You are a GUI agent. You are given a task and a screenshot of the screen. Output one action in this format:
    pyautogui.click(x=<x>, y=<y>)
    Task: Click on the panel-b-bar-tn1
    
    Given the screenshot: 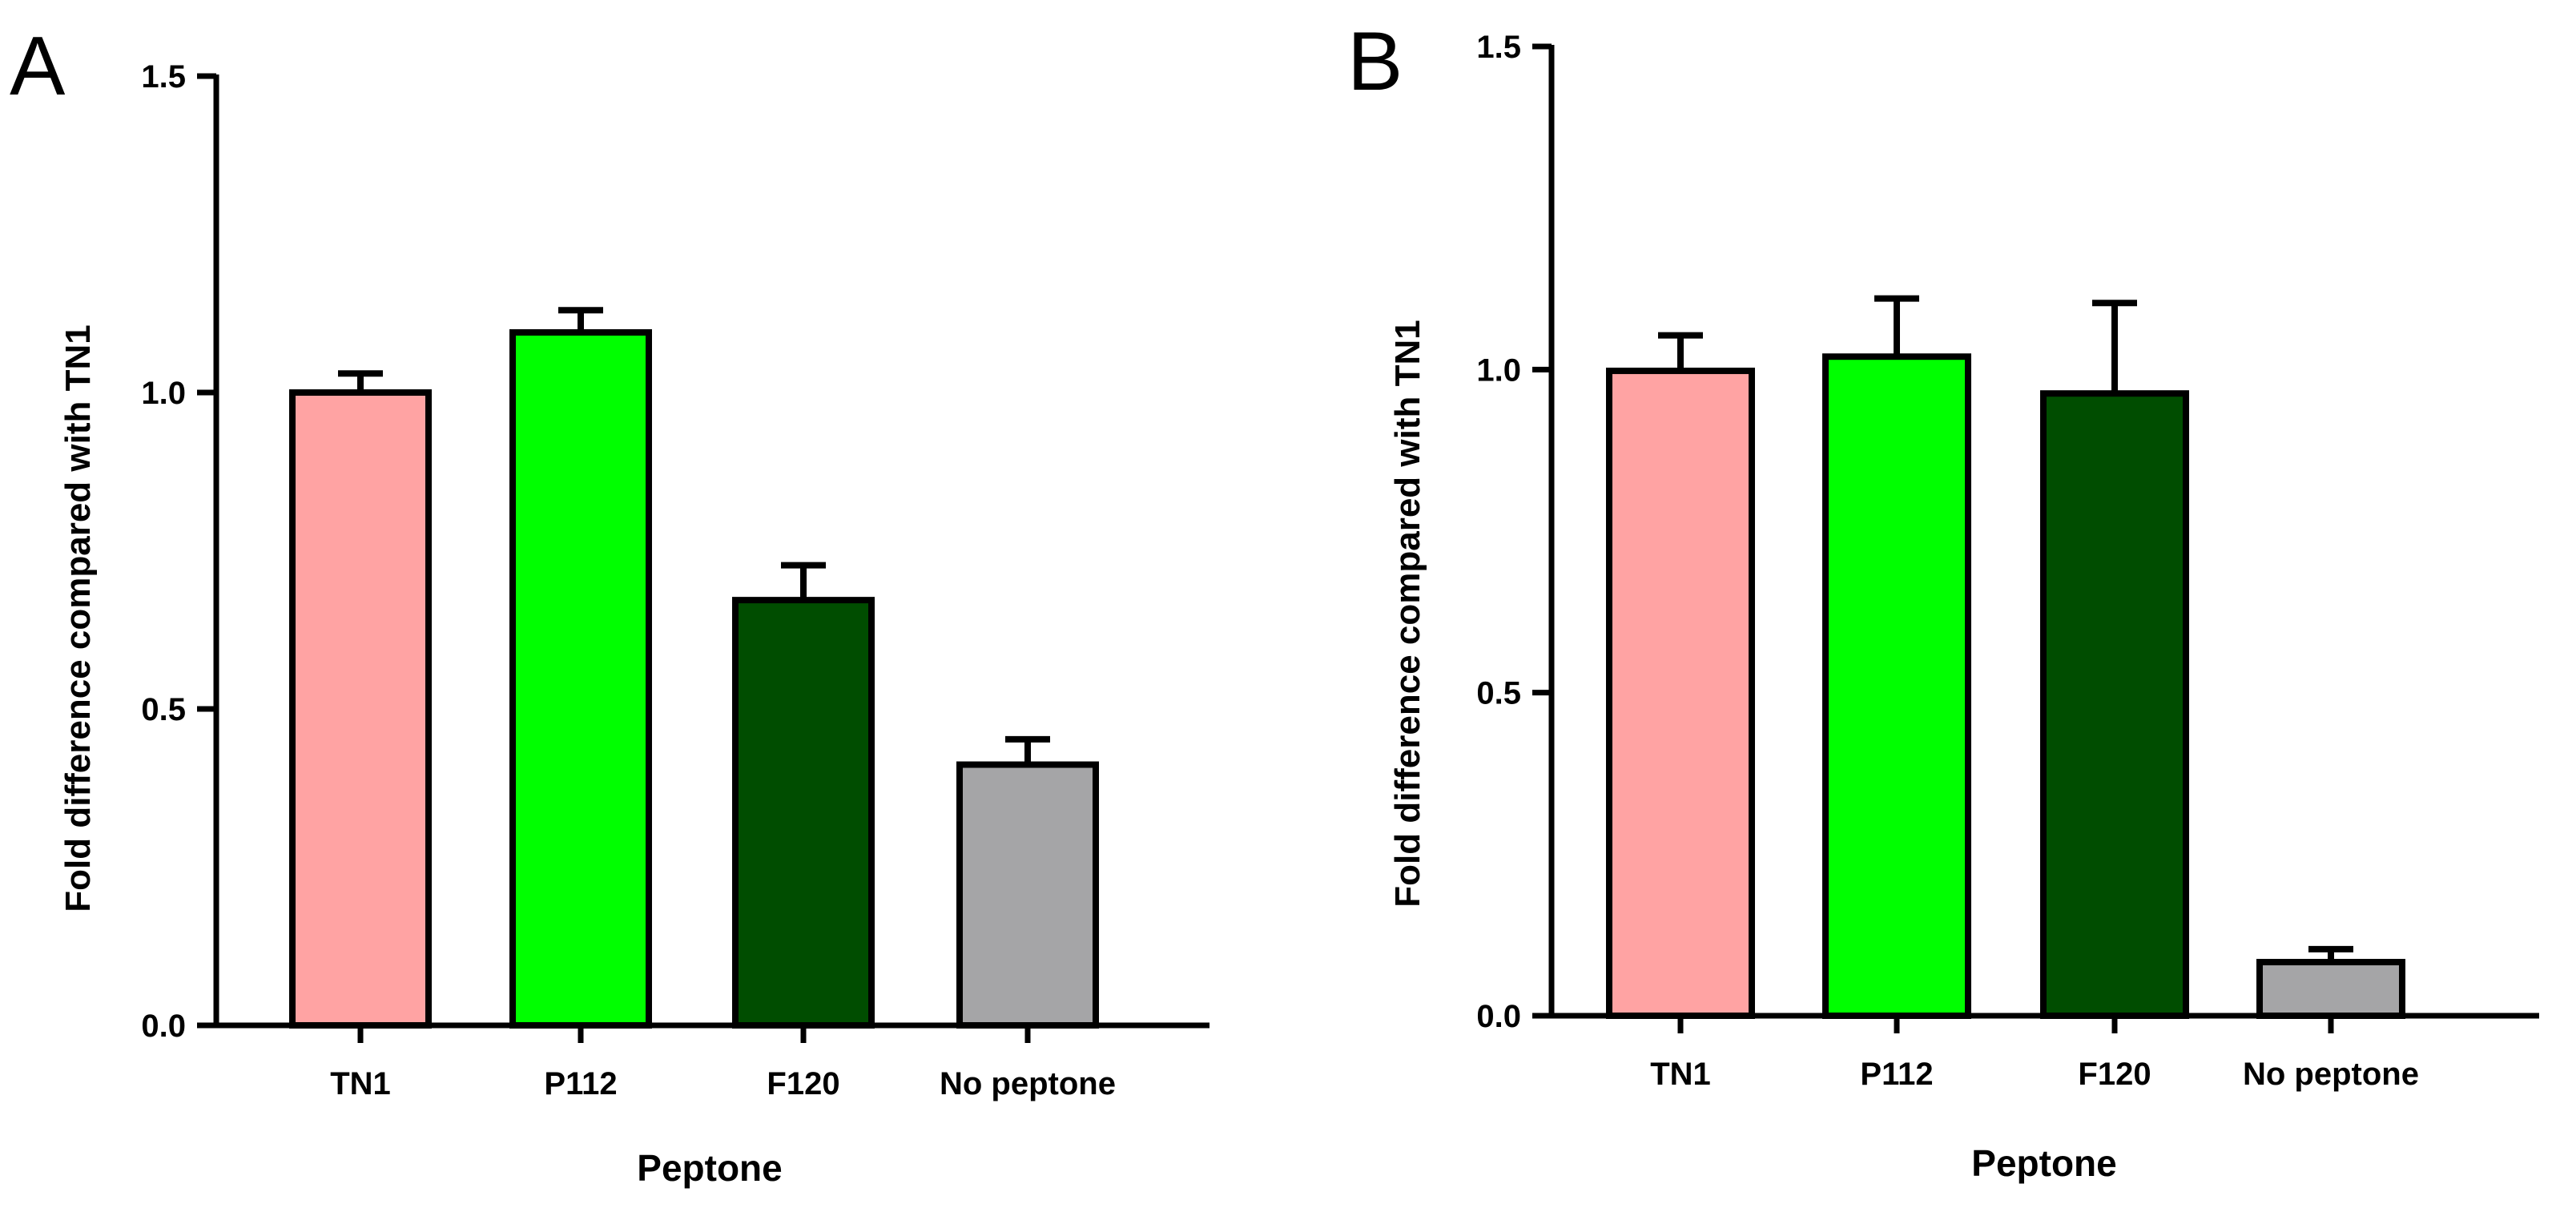 What is the action you would take?
    pyautogui.click(x=1680, y=693)
    